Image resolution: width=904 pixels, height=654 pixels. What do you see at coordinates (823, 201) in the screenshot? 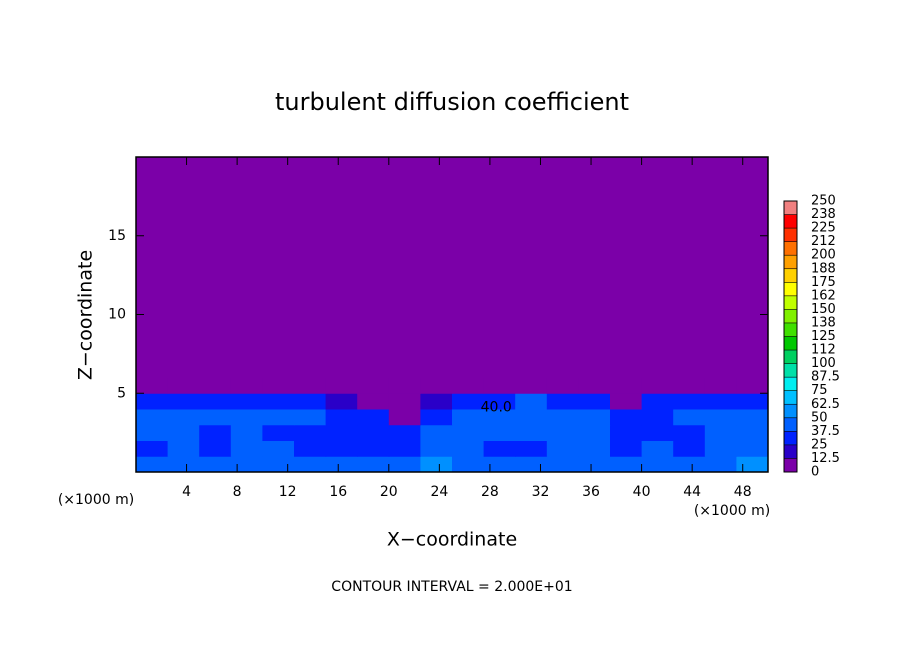
I see `colorbar-label: 250` at bounding box center [823, 201].